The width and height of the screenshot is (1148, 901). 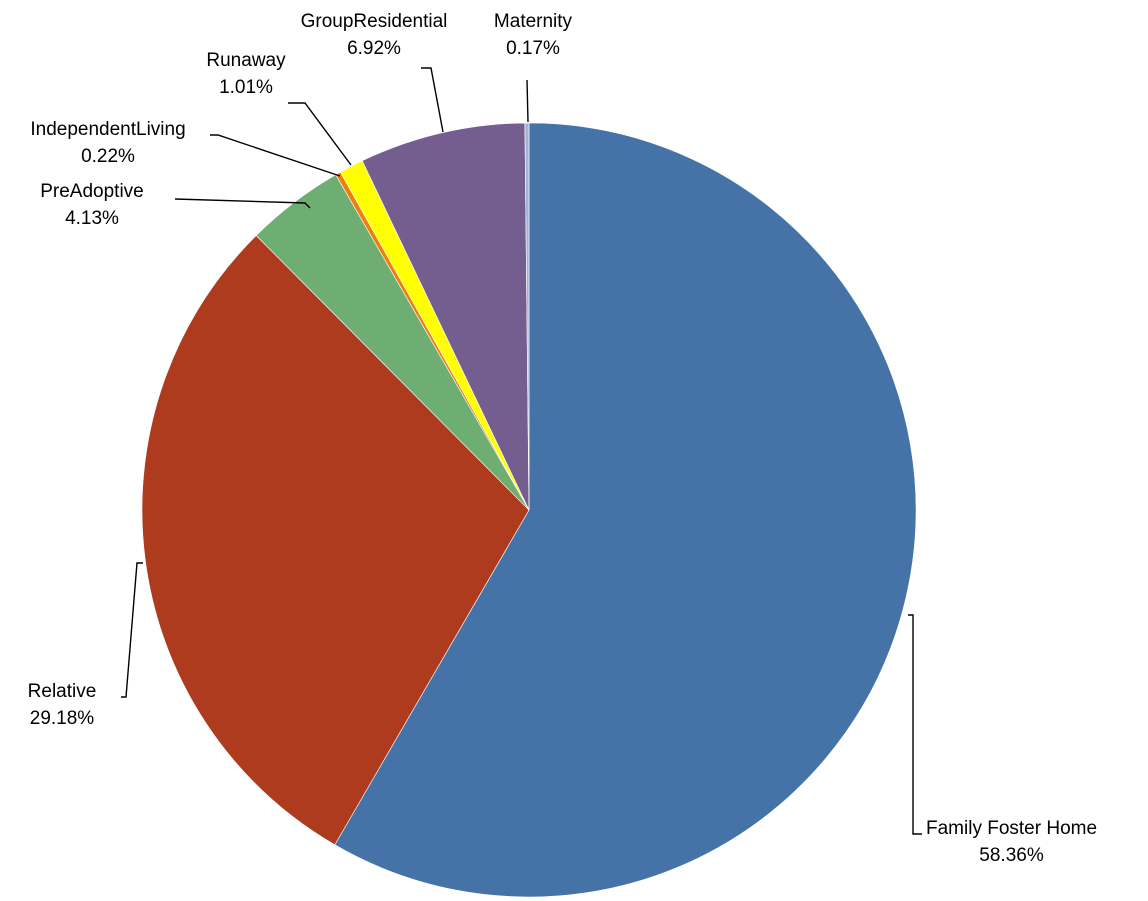 What do you see at coordinates (92, 191) in the screenshot?
I see `slice-category-label: PreAdoptive` at bounding box center [92, 191].